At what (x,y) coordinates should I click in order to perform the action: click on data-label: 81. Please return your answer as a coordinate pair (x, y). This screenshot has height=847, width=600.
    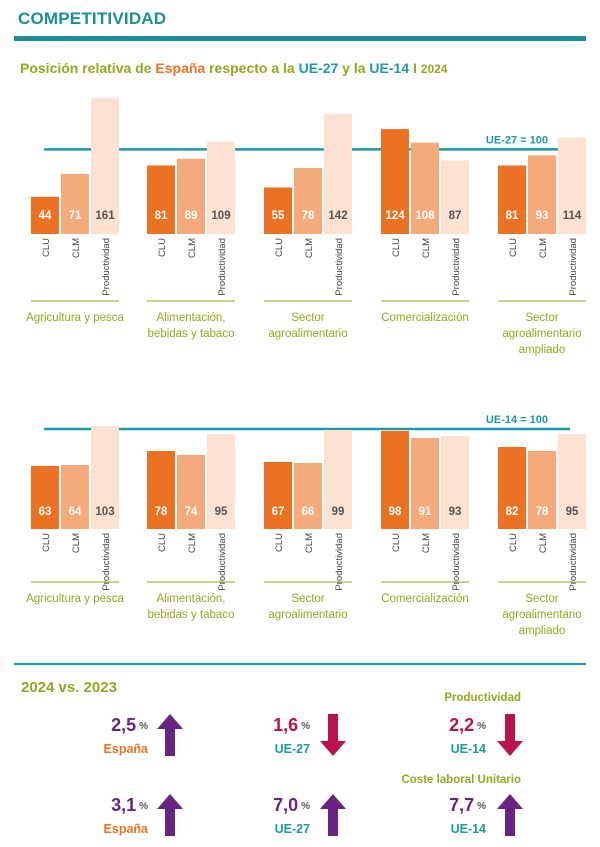
    Looking at the image, I should click on (512, 216).